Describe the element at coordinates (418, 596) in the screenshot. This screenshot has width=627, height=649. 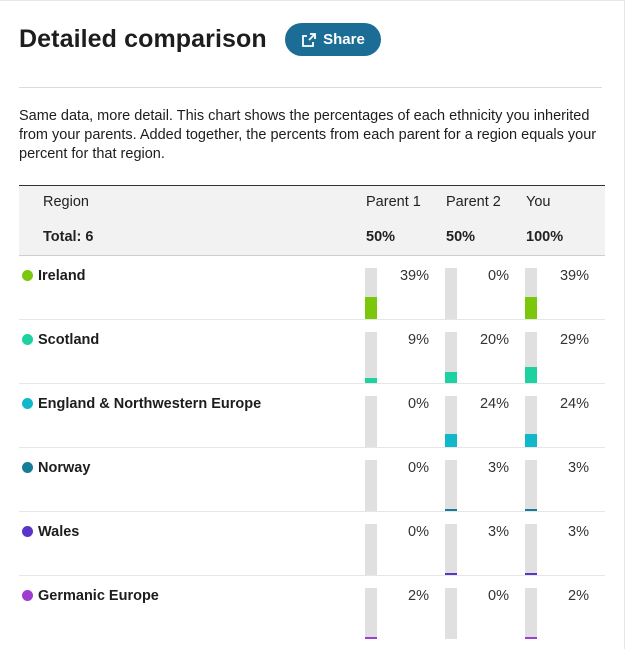
I see `parent1-percent: 2%` at that location.